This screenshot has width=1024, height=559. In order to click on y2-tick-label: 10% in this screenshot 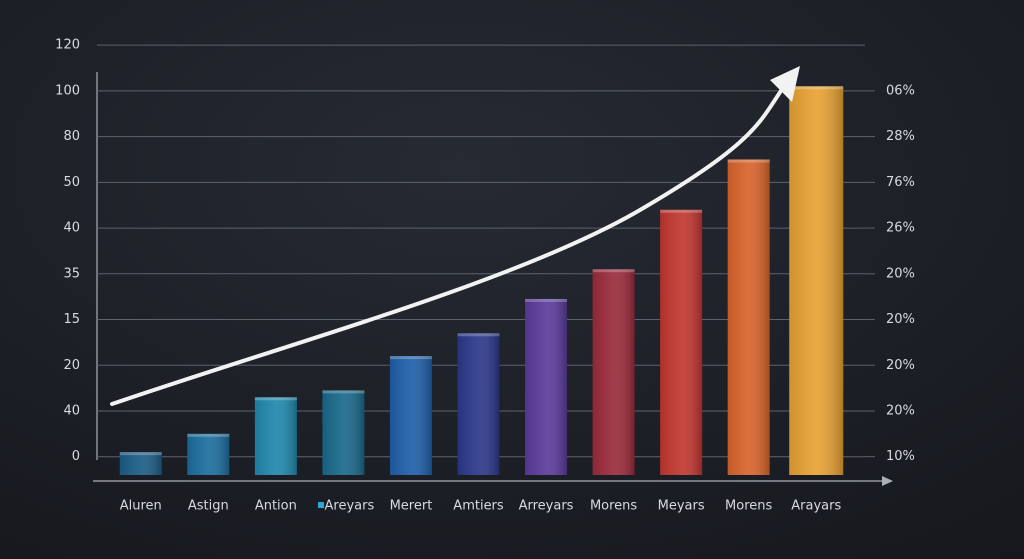, I will do `click(900, 456)`.